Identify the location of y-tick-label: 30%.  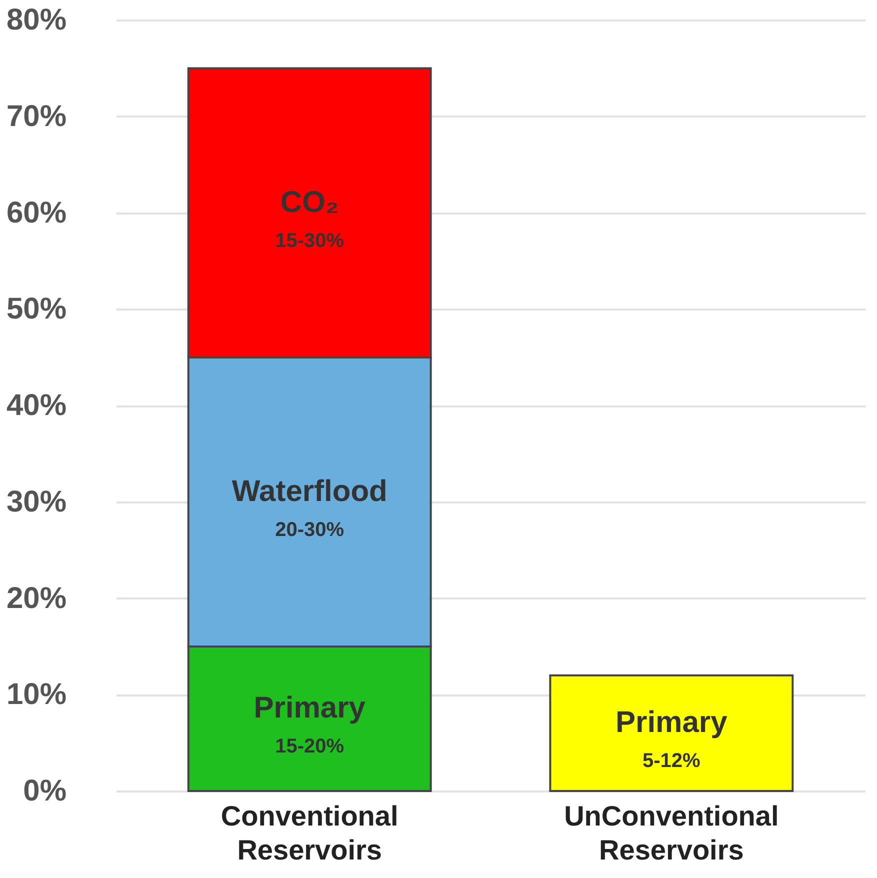
(36, 501).